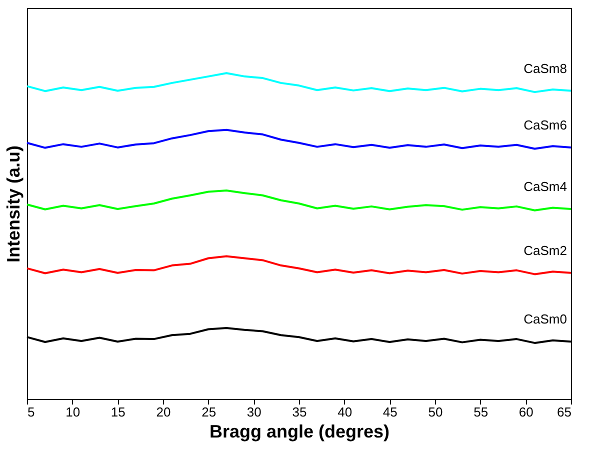 This screenshot has height=456, width=590. What do you see at coordinates (163, 412) in the screenshot?
I see `x-tick-label: 20` at bounding box center [163, 412].